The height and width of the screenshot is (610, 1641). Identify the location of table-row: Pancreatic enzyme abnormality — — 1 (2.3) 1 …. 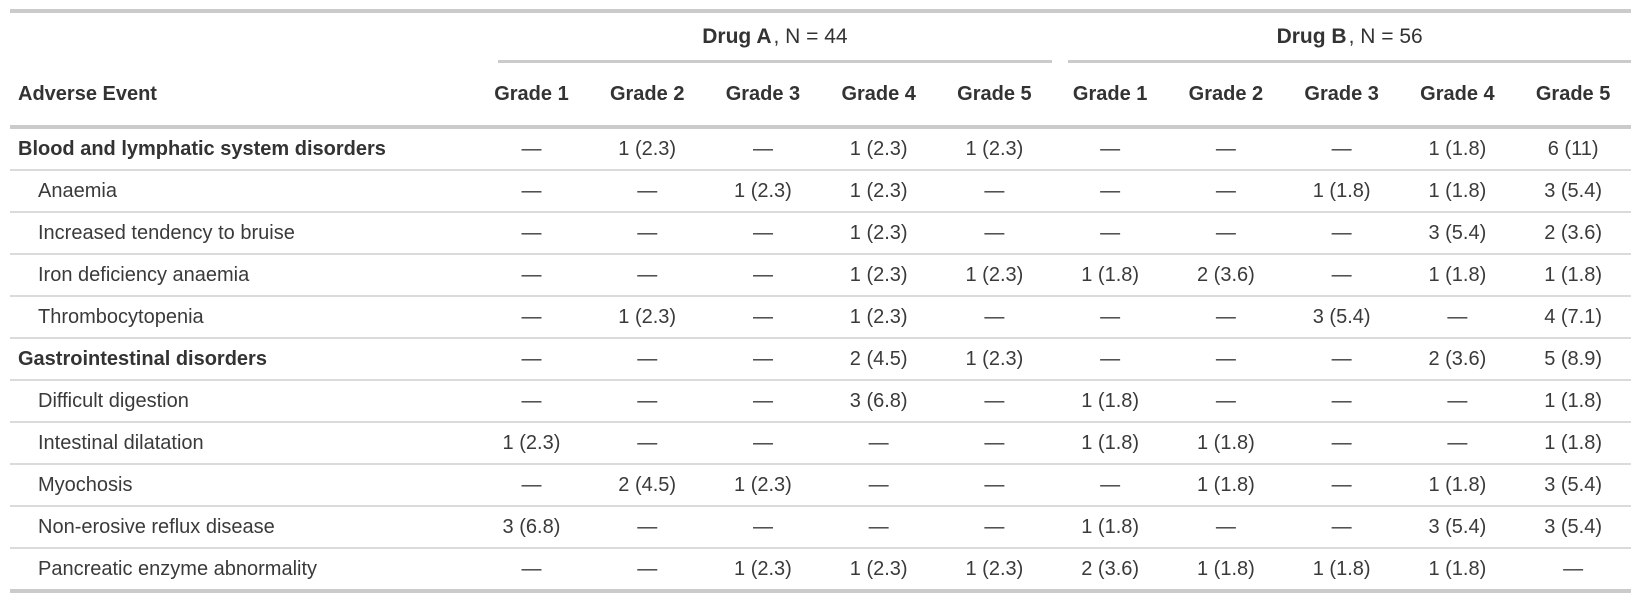
(820, 569).